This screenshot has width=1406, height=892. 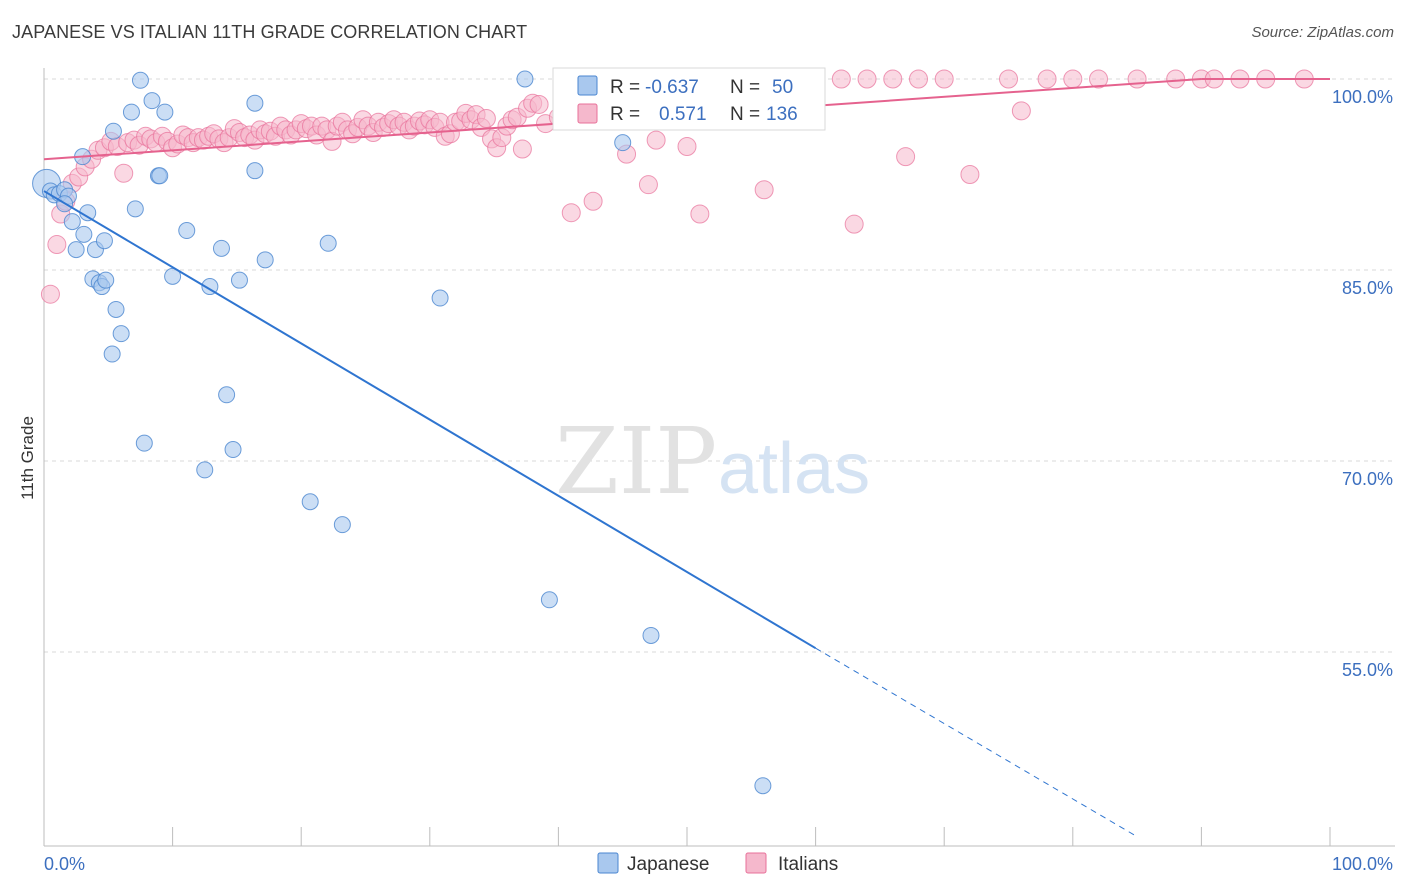 I want to click on watermark: ZIP atlas, so click(x=712, y=461).